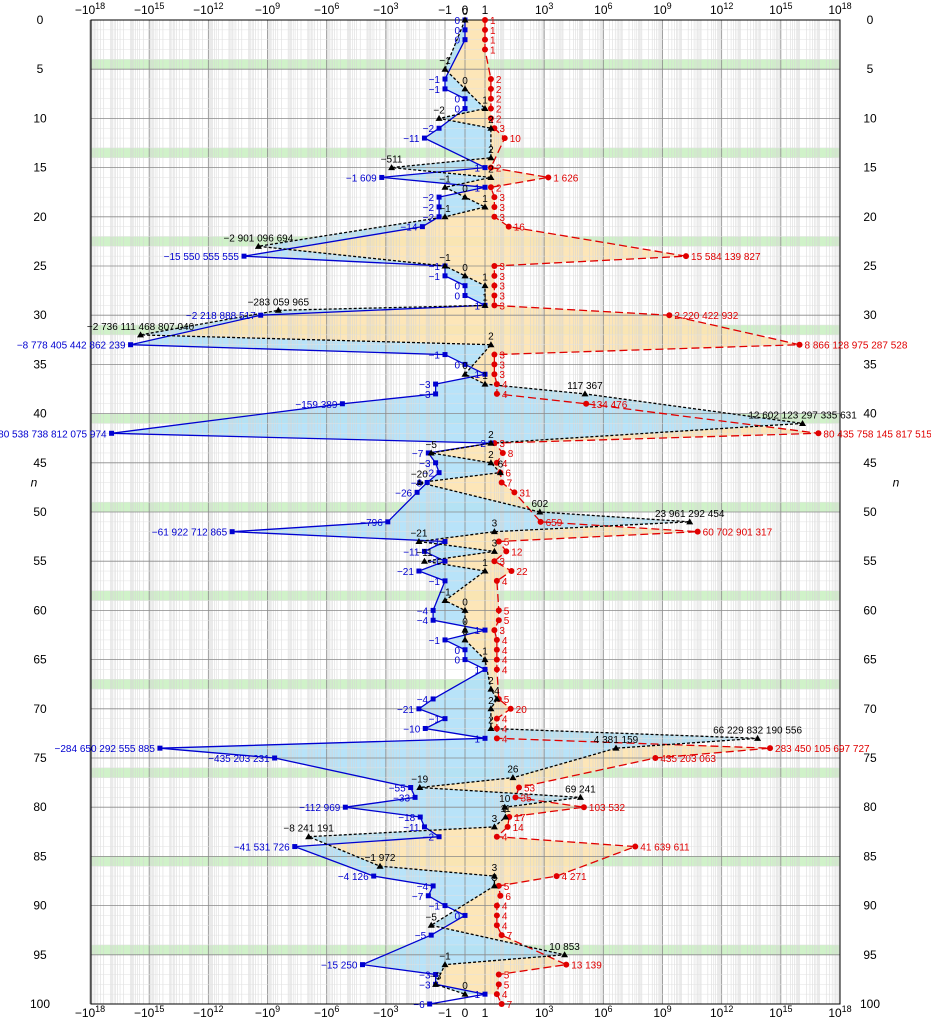 This screenshot has width=931, height=1024. I want to click on middle-point-label: −2 901 096 694, so click(258, 238).